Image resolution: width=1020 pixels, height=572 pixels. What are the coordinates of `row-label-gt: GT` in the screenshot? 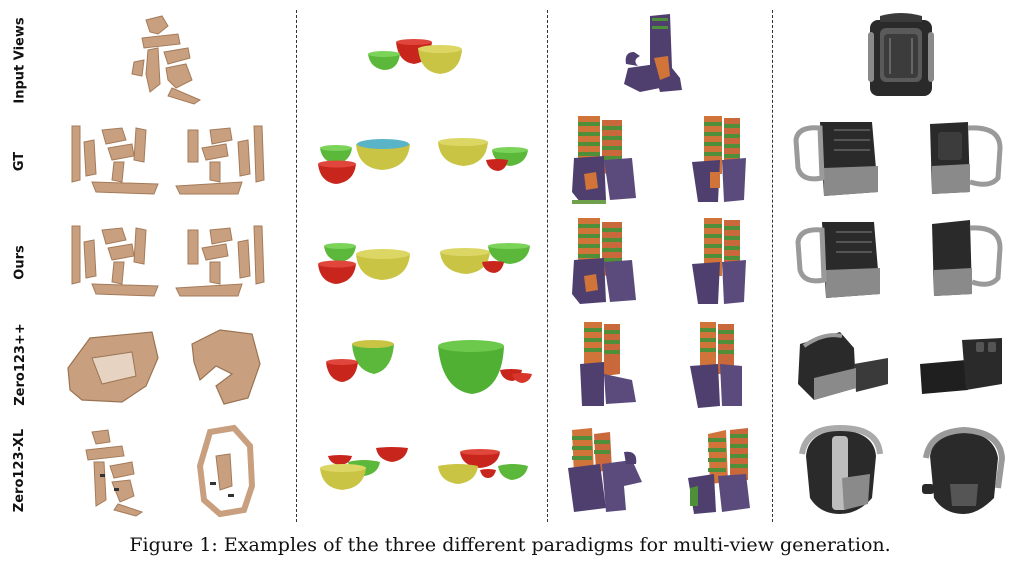 It's located at (20, 161).